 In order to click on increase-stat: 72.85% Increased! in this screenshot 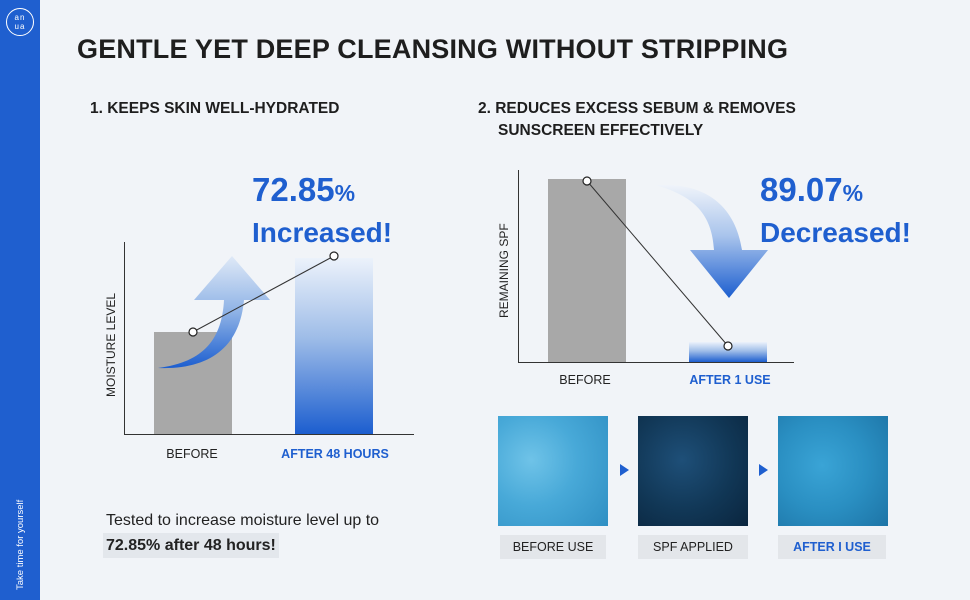, I will do `click(322, 211)`.